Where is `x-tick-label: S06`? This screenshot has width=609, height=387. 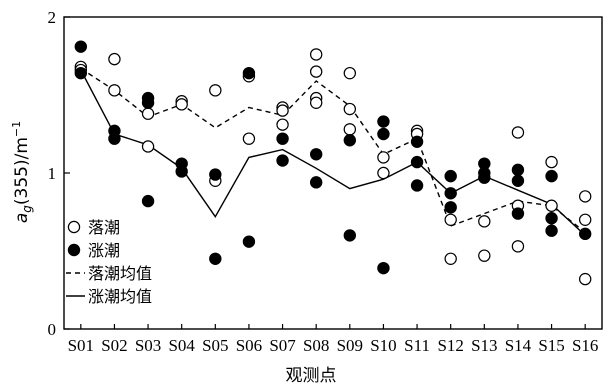
x-tick-label: S06 is located at coordinates (249, 345).